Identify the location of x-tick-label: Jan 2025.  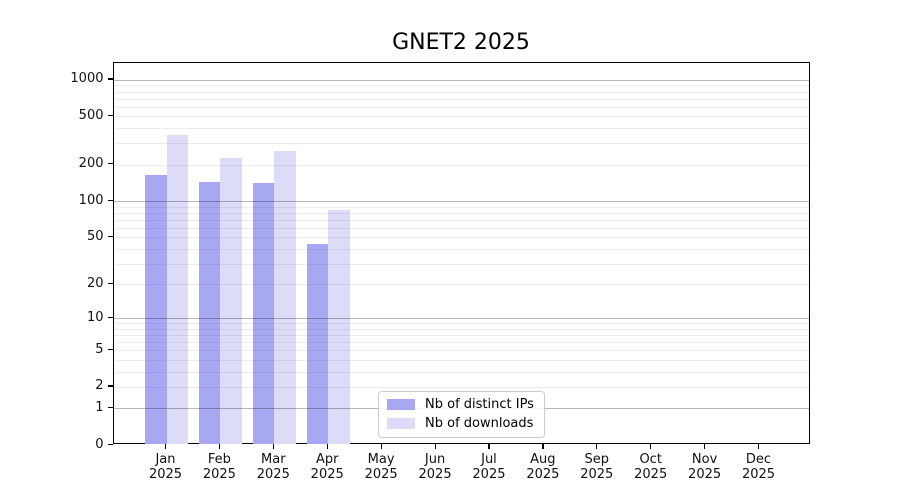
(166, 467).